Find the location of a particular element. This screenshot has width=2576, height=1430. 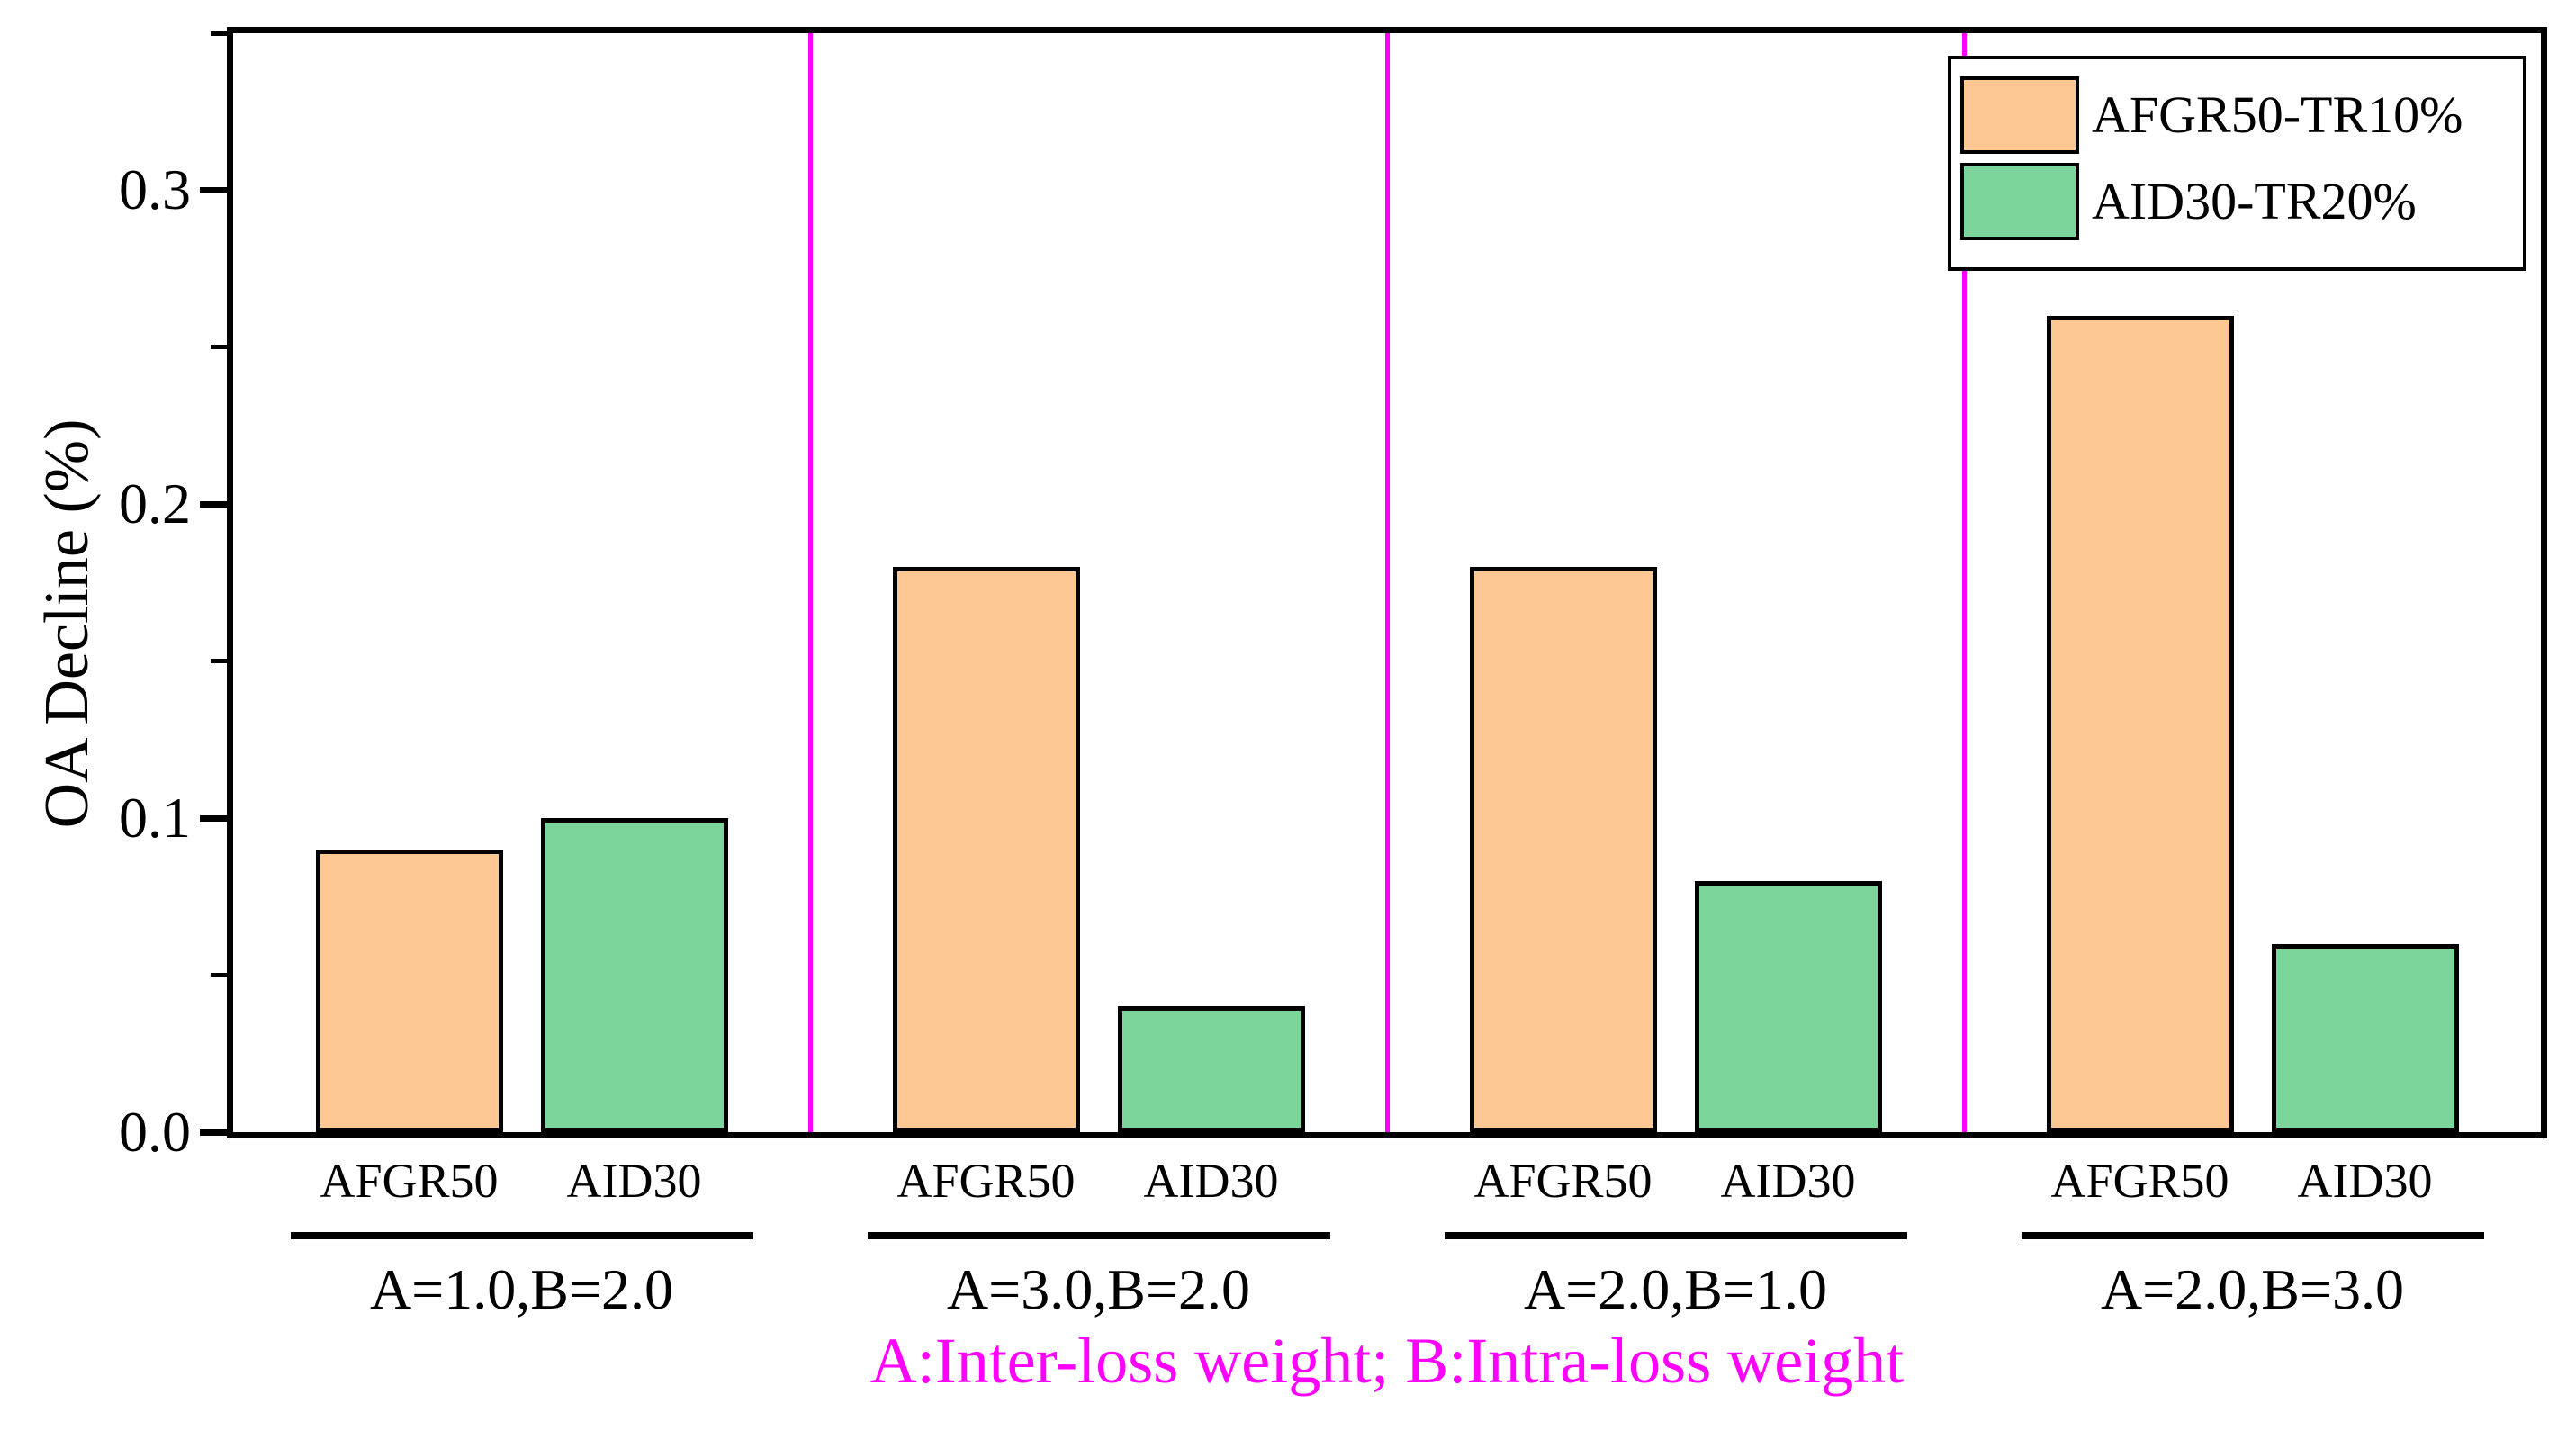

group-label: A=2.0,B=1.0 is located at coordinates (1675, 1289).